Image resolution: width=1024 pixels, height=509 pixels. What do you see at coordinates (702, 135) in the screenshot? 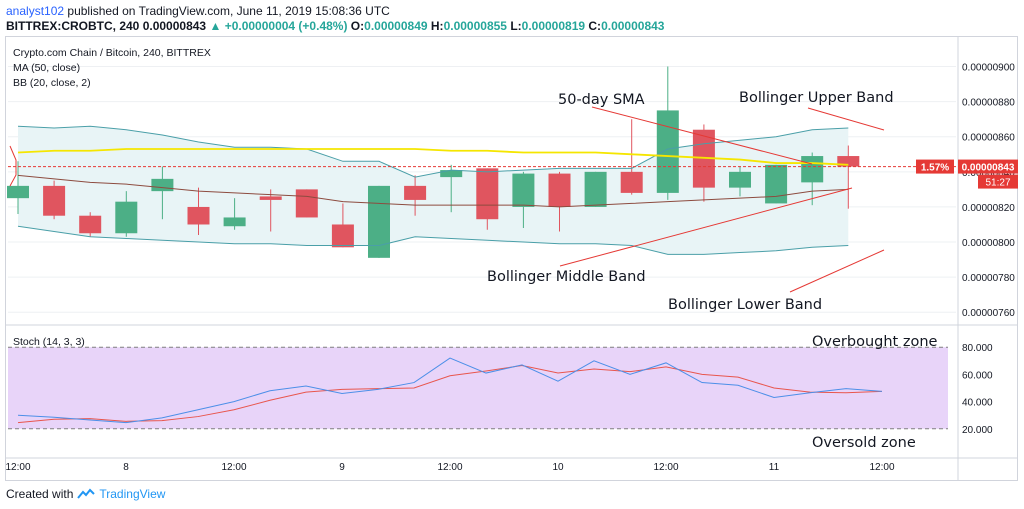
I see `sma-annotation-pointer` at bounding box center [702, 135].